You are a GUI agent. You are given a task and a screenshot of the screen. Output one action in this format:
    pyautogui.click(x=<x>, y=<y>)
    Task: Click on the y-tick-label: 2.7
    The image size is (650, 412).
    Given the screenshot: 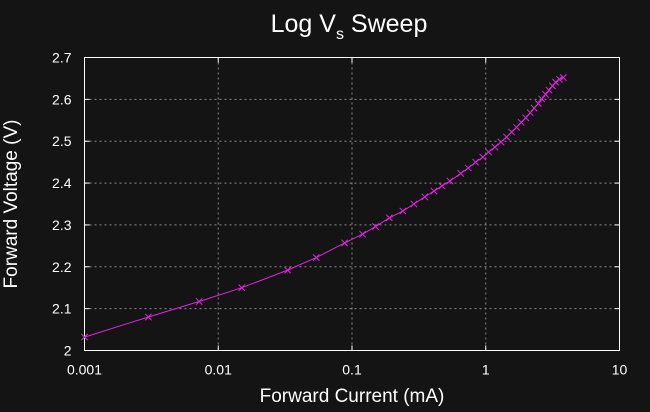 What is the action you would take?
    pyautogui.click(x=62, y=58)
    